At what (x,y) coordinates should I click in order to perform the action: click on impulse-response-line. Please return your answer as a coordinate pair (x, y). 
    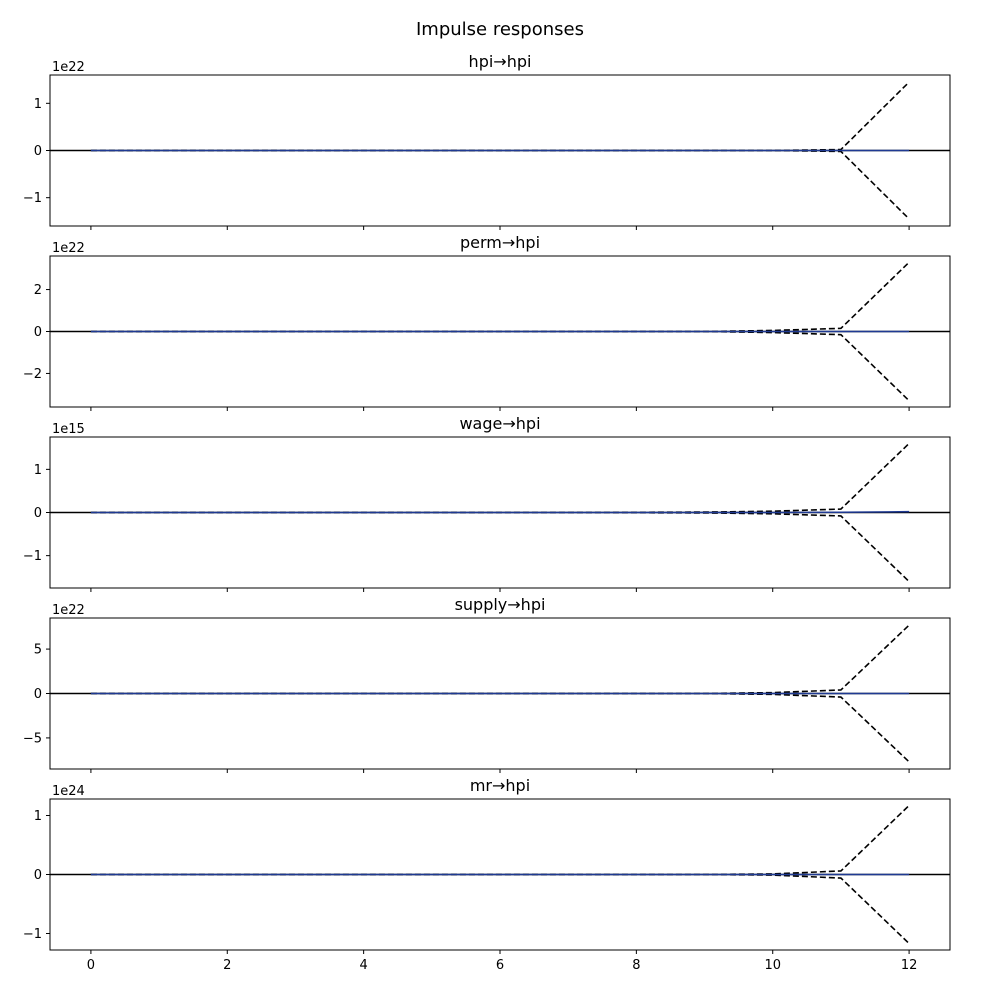
    Looking at the image, I should click on (500, 512).